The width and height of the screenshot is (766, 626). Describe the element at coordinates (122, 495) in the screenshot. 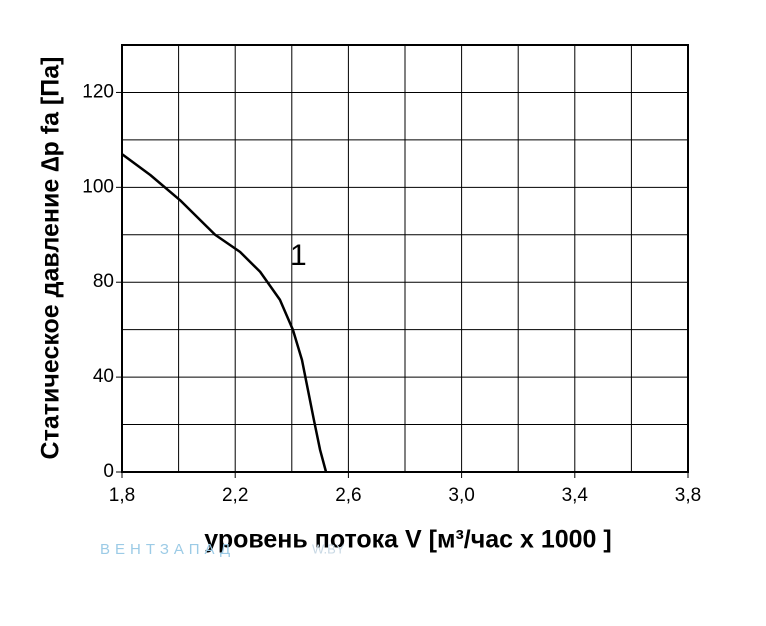

I see `x-tick-label: 1,8` at that location.